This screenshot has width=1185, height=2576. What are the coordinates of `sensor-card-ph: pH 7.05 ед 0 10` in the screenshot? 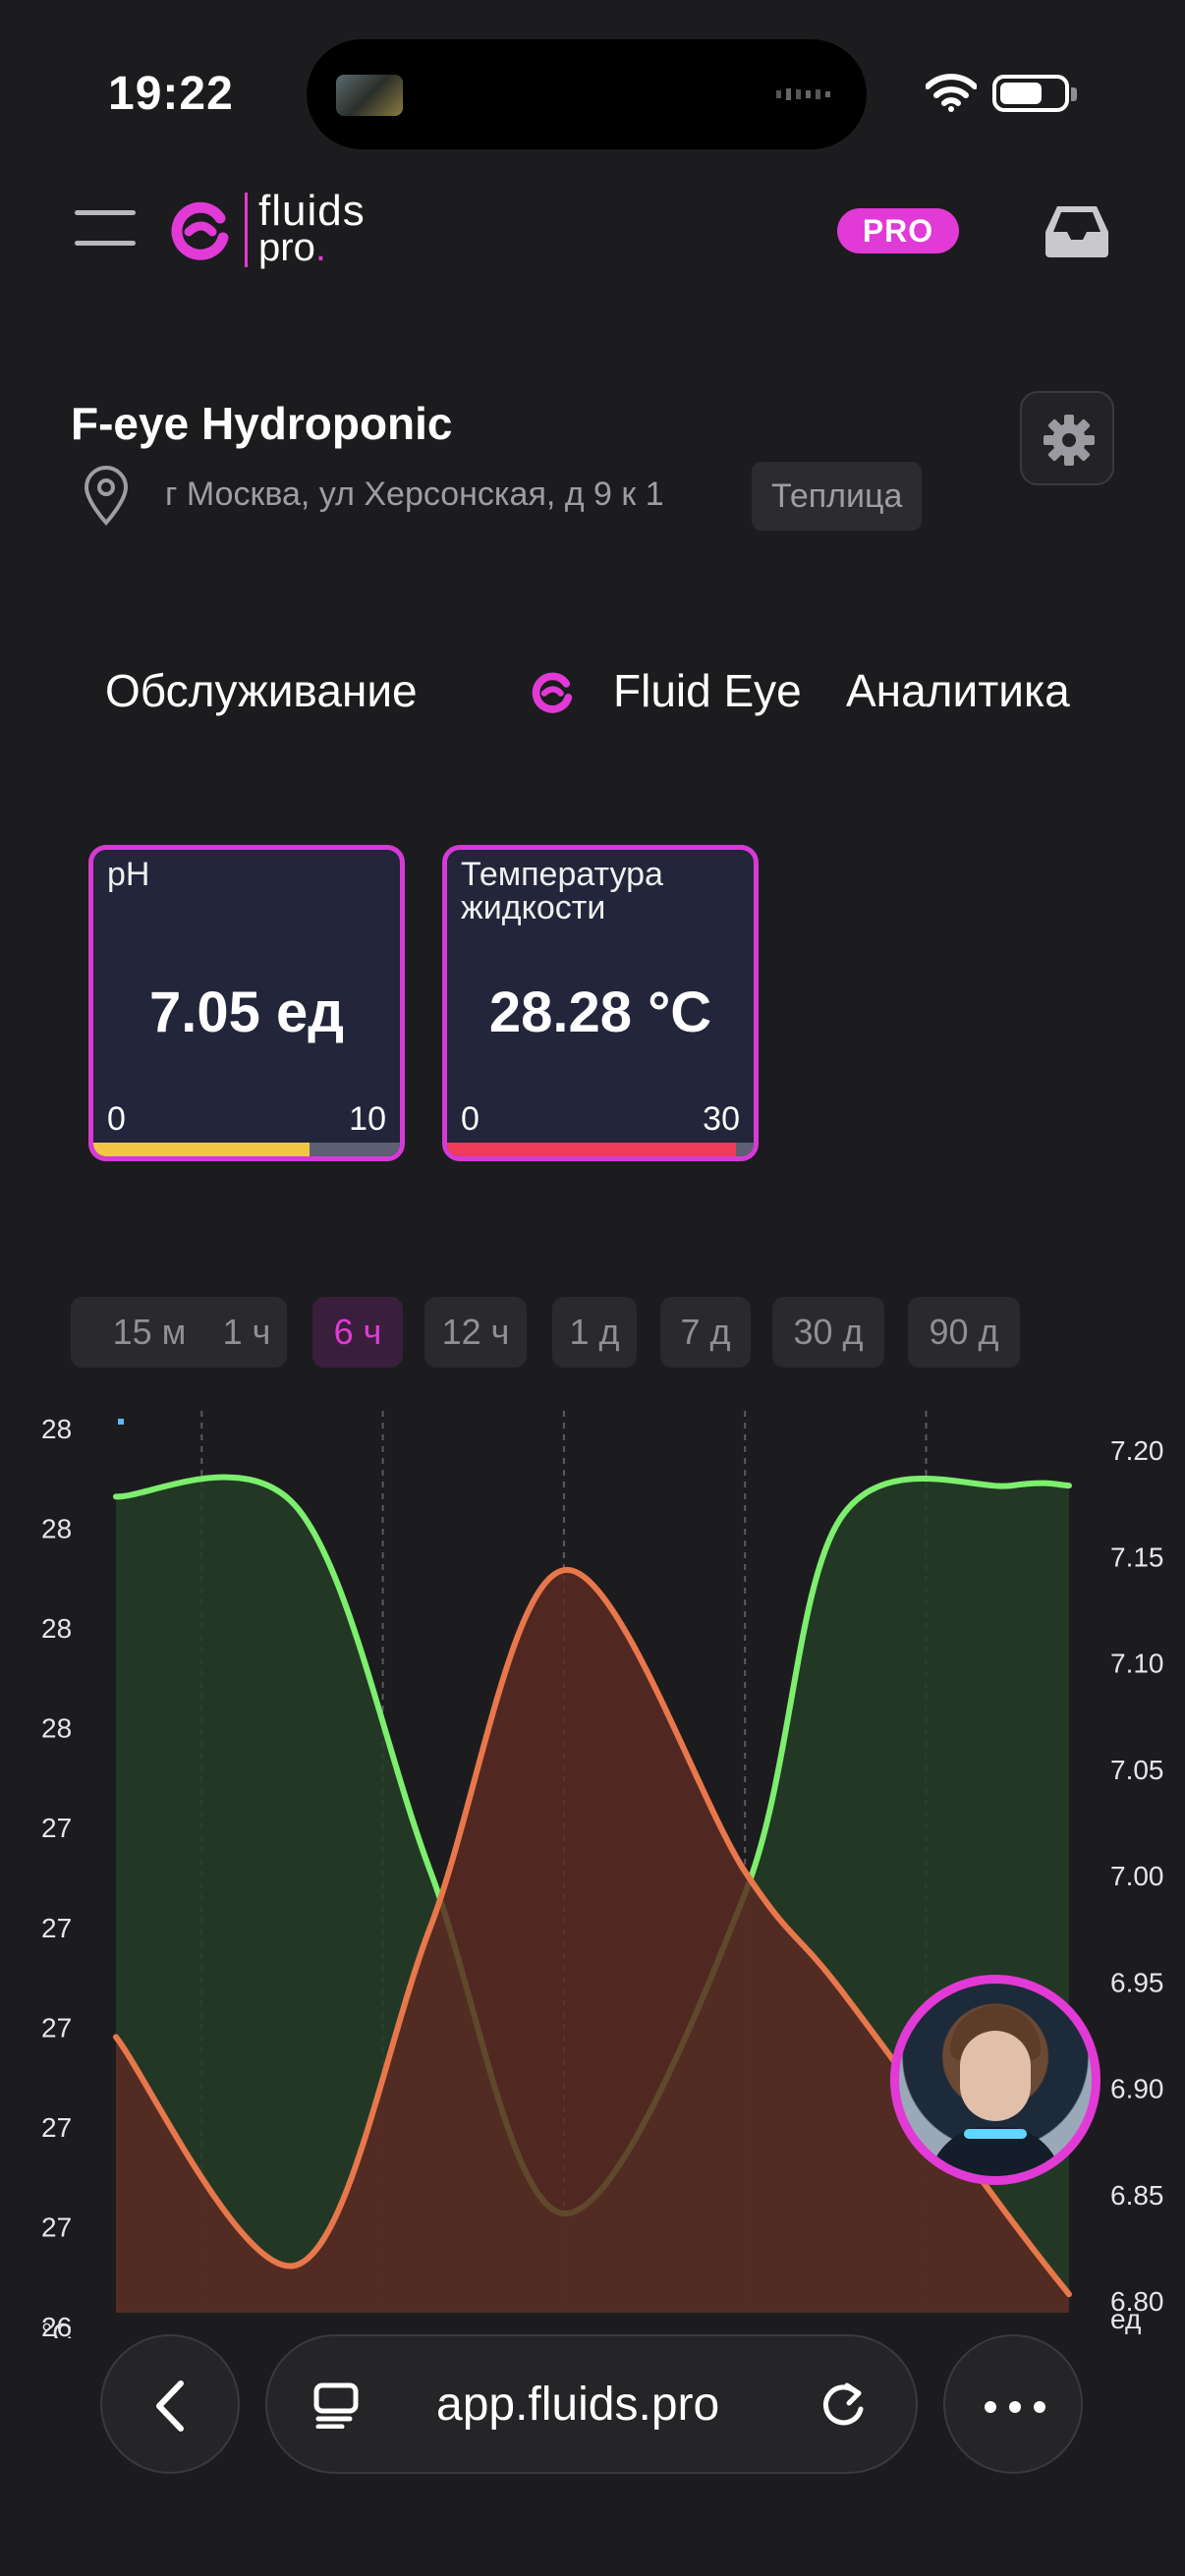 It's located at (247, 1003).